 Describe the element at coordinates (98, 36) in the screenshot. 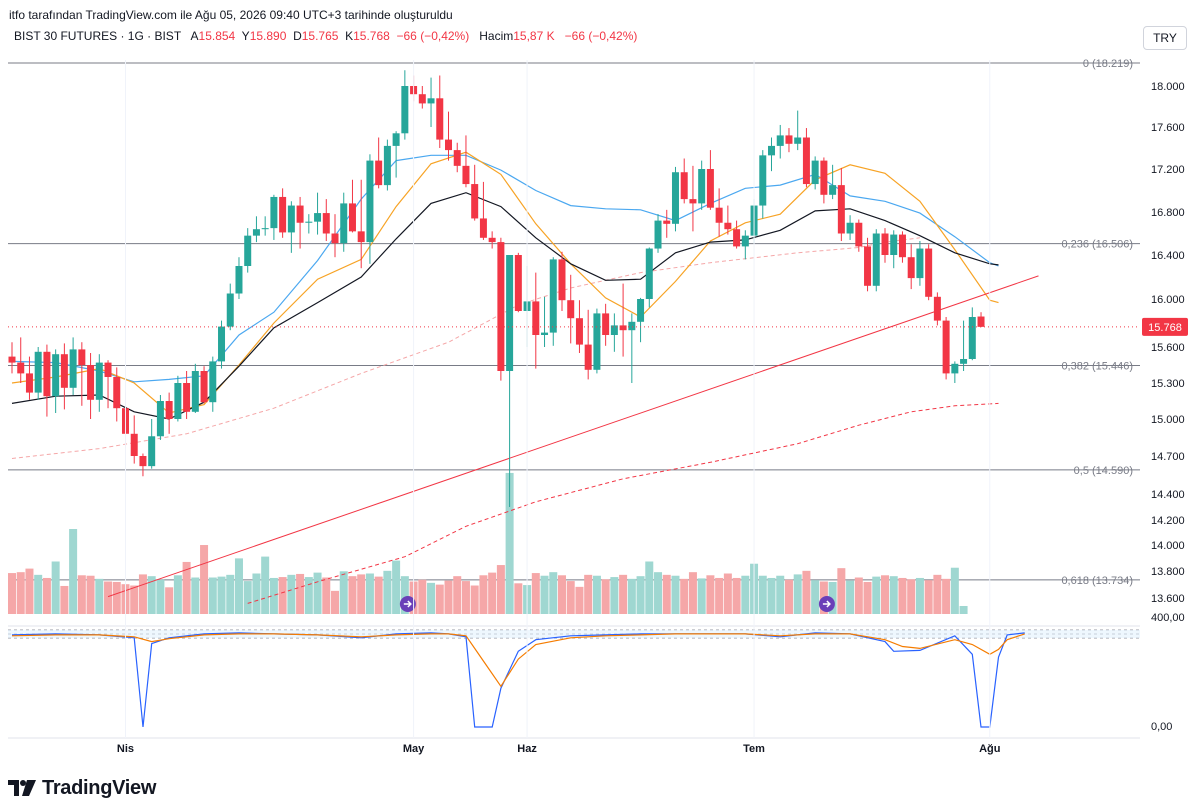

I see `symbol-name: BIST 30 FUTURES · 1G · BIST` at that location.